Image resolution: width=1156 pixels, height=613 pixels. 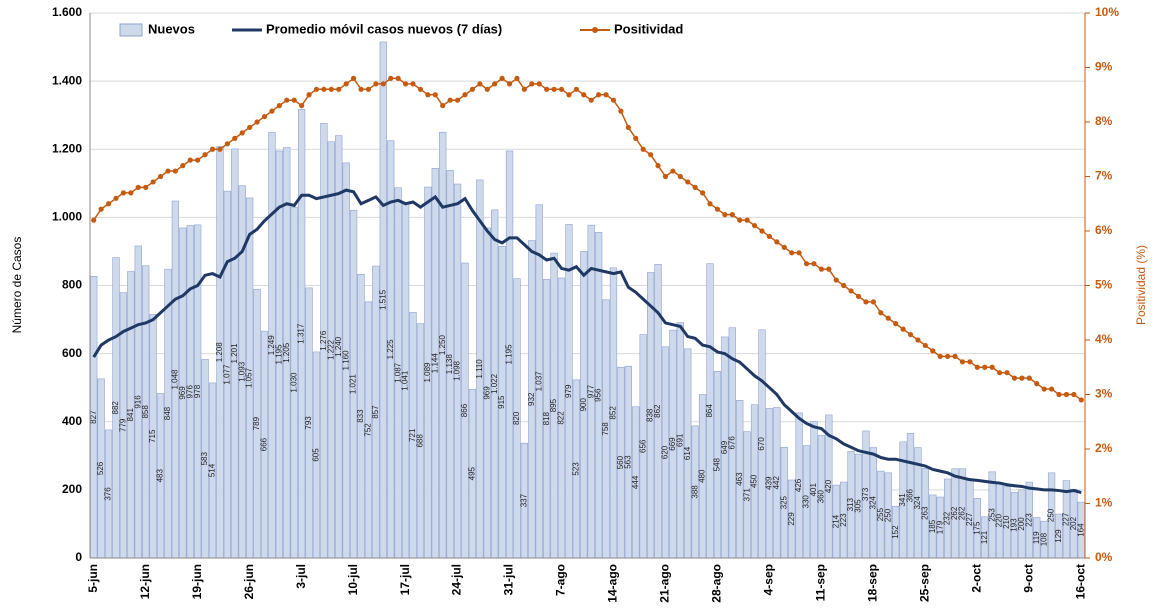 What do you see at coordinates (323, 340) in the screenshot?
I see `data-label: 1.276` at bounding box center [323, 340].